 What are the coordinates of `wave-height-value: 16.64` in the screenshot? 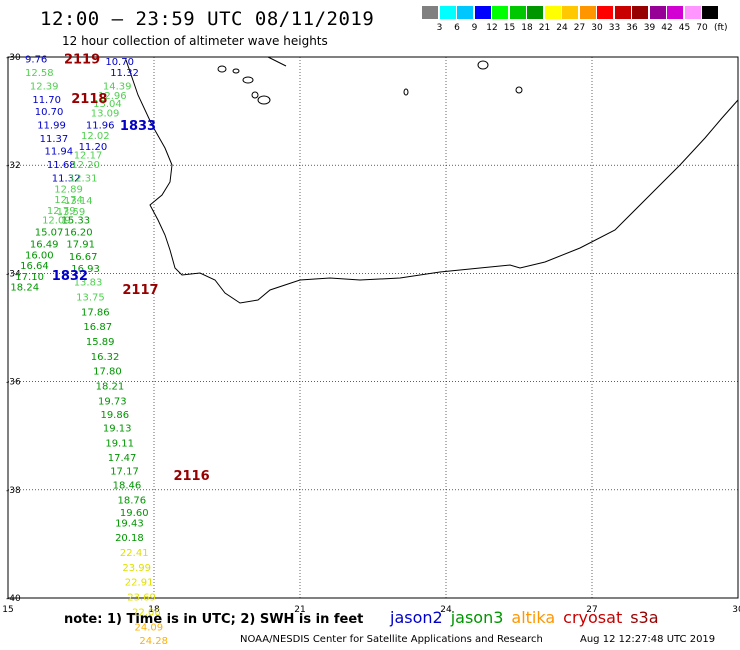 It's located at (34, 266).